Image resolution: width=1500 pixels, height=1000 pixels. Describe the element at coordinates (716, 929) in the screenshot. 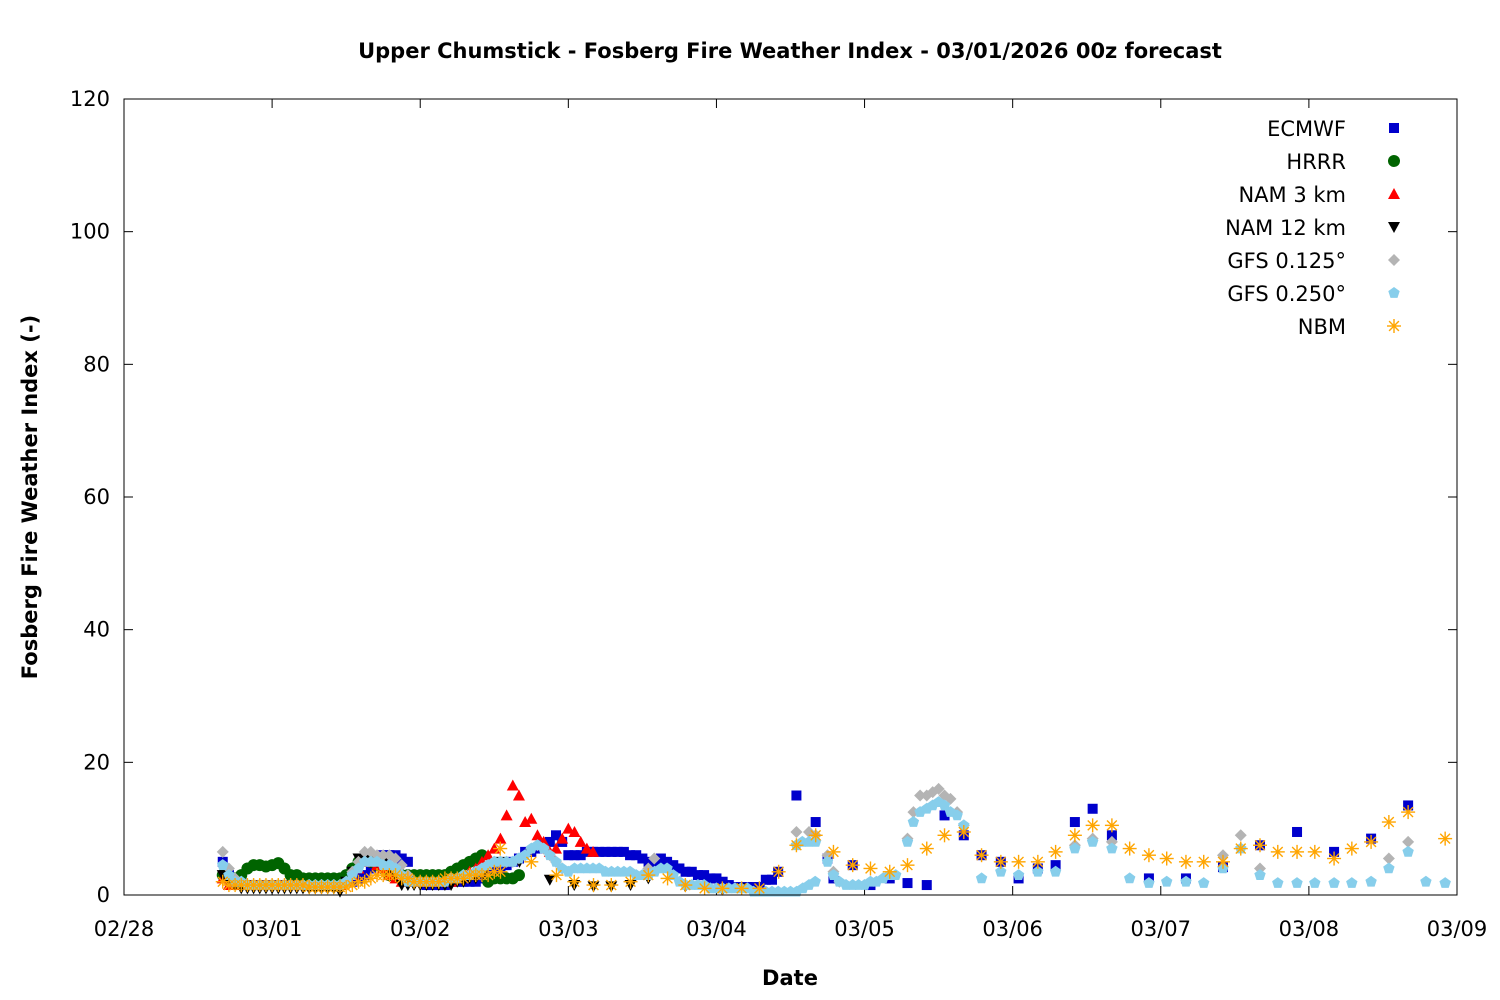

I see `x-tick-label: 03/04` at that location.